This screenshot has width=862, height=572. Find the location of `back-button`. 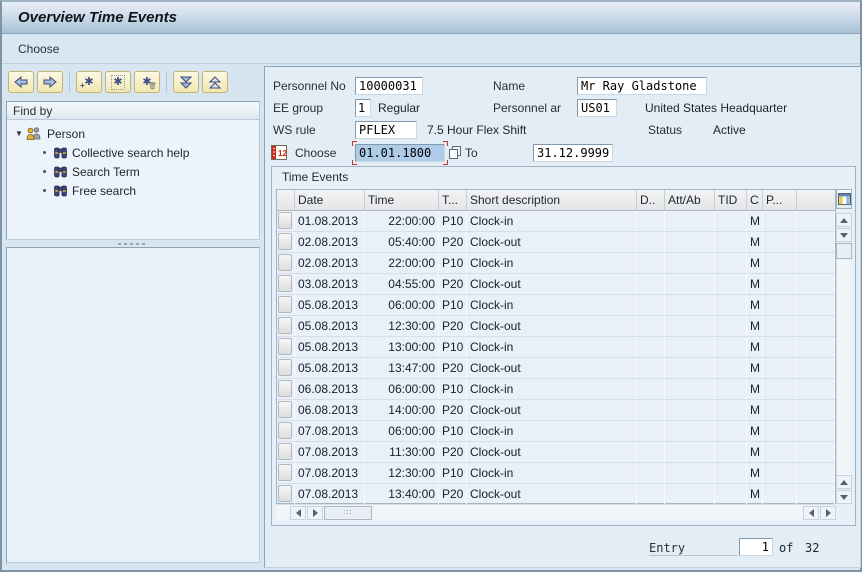

back-button is located at coordinates (21, 82).